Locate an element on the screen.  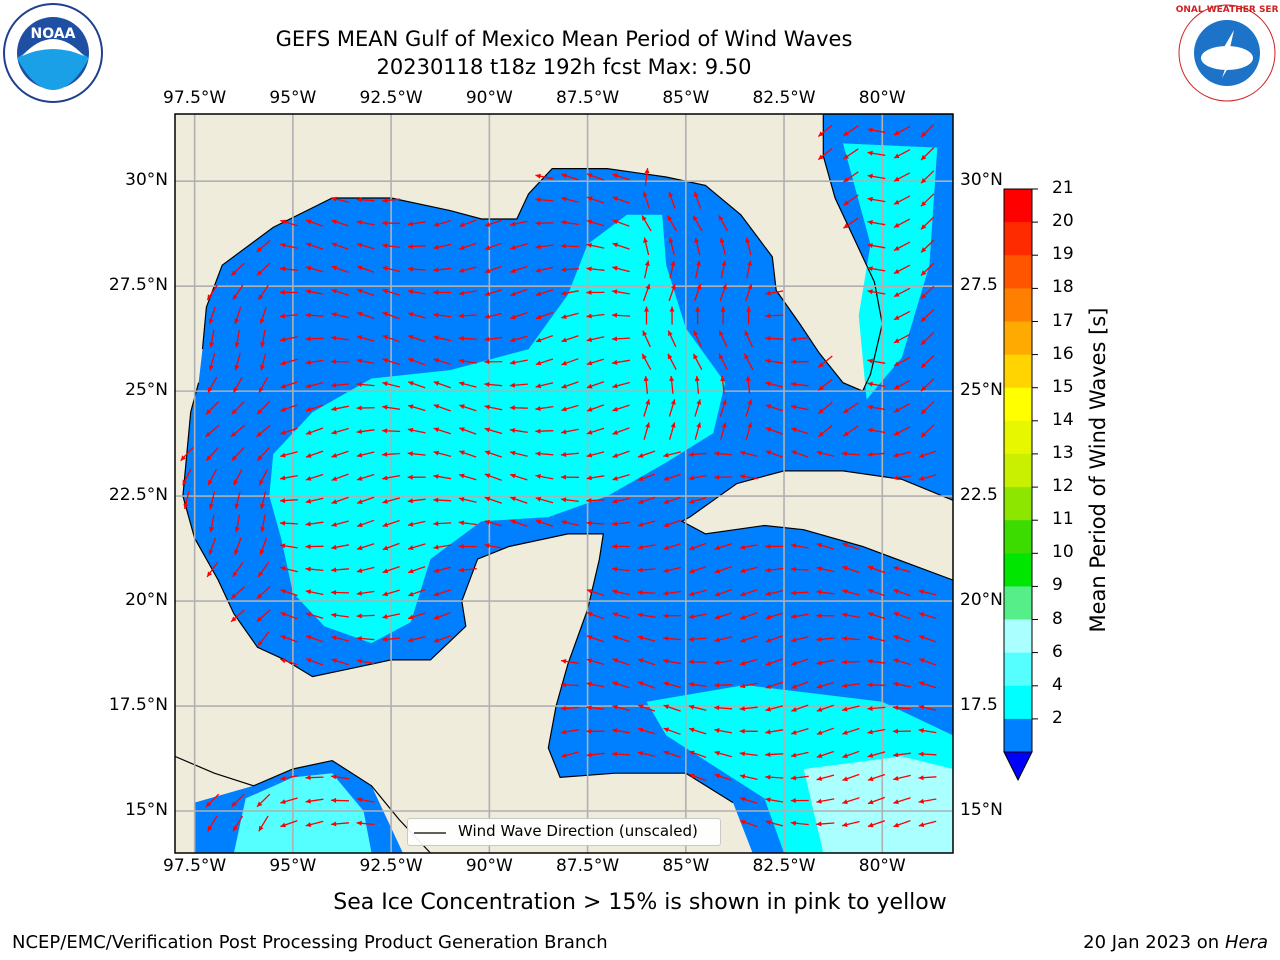
lon-tick-top: 95°W is located at coordinates (293, 98).